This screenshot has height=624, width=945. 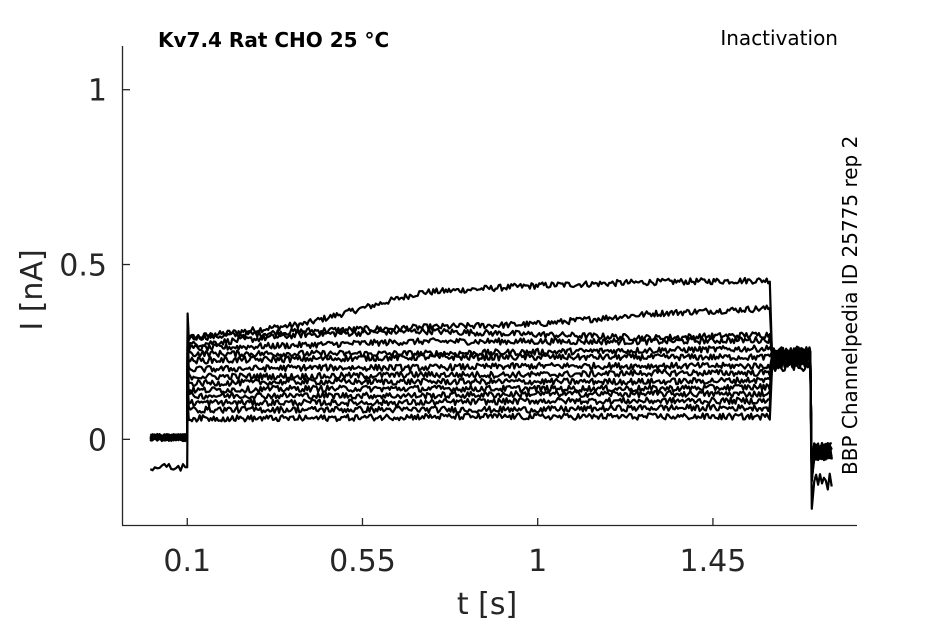 What do you see at coordinates (187, 561) in the screenshot?
I see `x-tick-label: 0.1` at bounding box center [187, 561].